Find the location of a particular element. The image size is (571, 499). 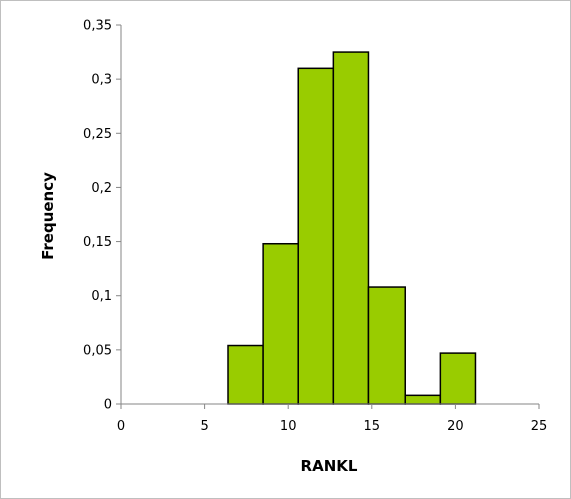

y-tick-label: 0 is located at coordinates (108, 405).